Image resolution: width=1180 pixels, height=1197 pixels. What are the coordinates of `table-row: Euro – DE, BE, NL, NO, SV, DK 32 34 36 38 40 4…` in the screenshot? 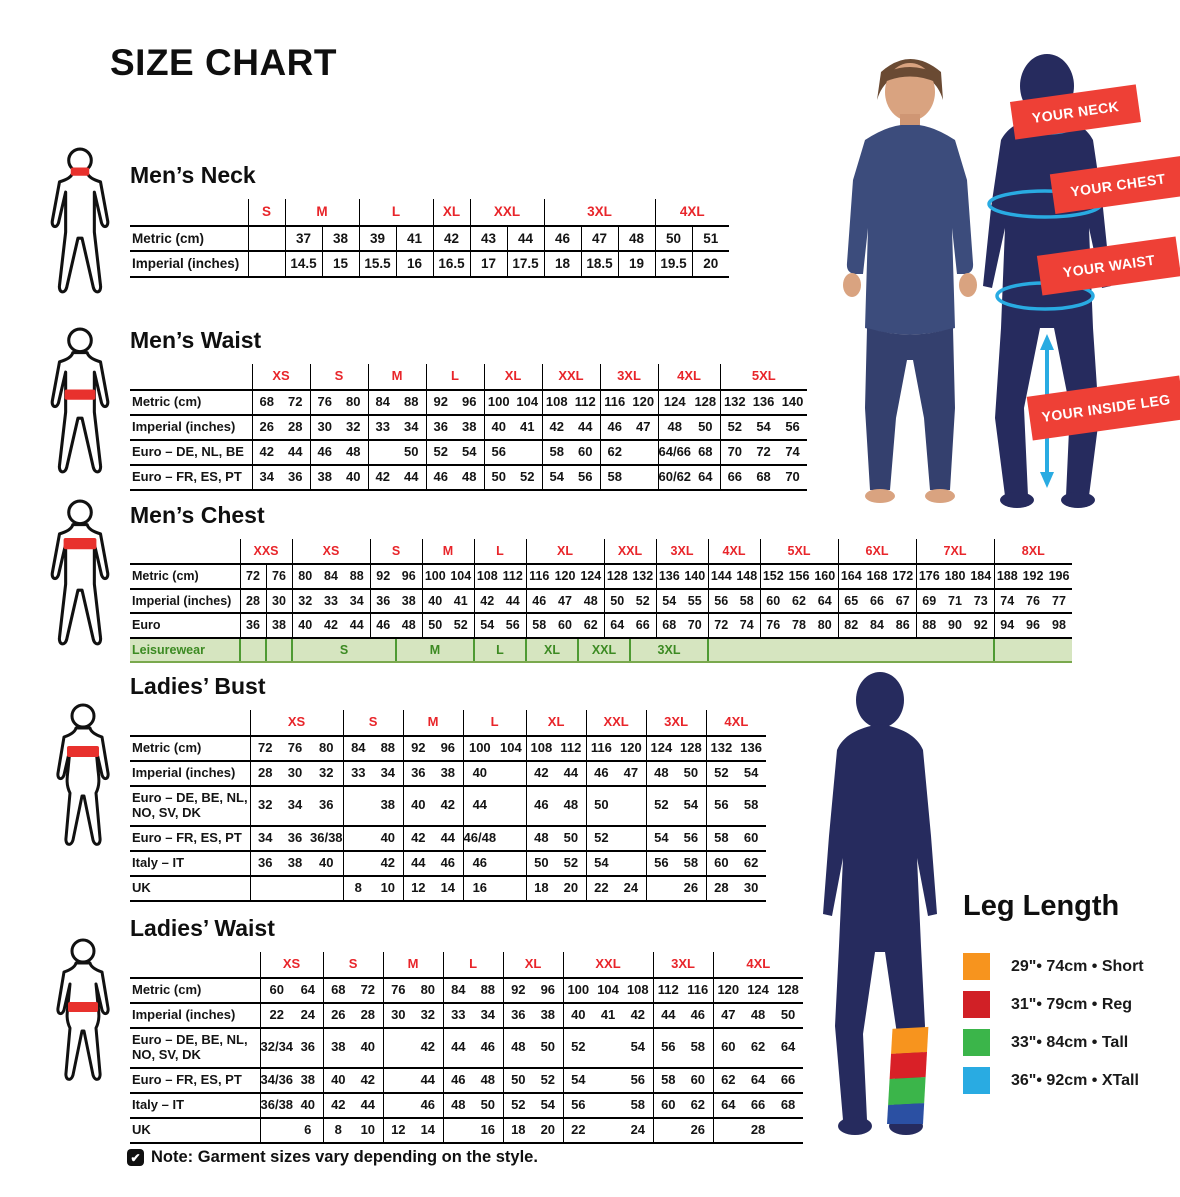 It's located at (448, 806).